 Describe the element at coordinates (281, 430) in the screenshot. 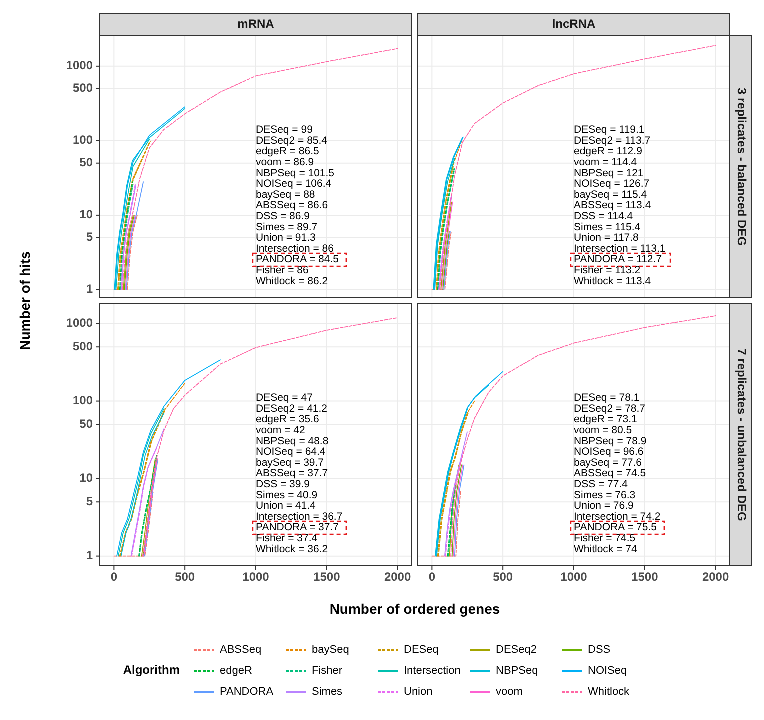

I see `annotation: voom = 42` at that location.